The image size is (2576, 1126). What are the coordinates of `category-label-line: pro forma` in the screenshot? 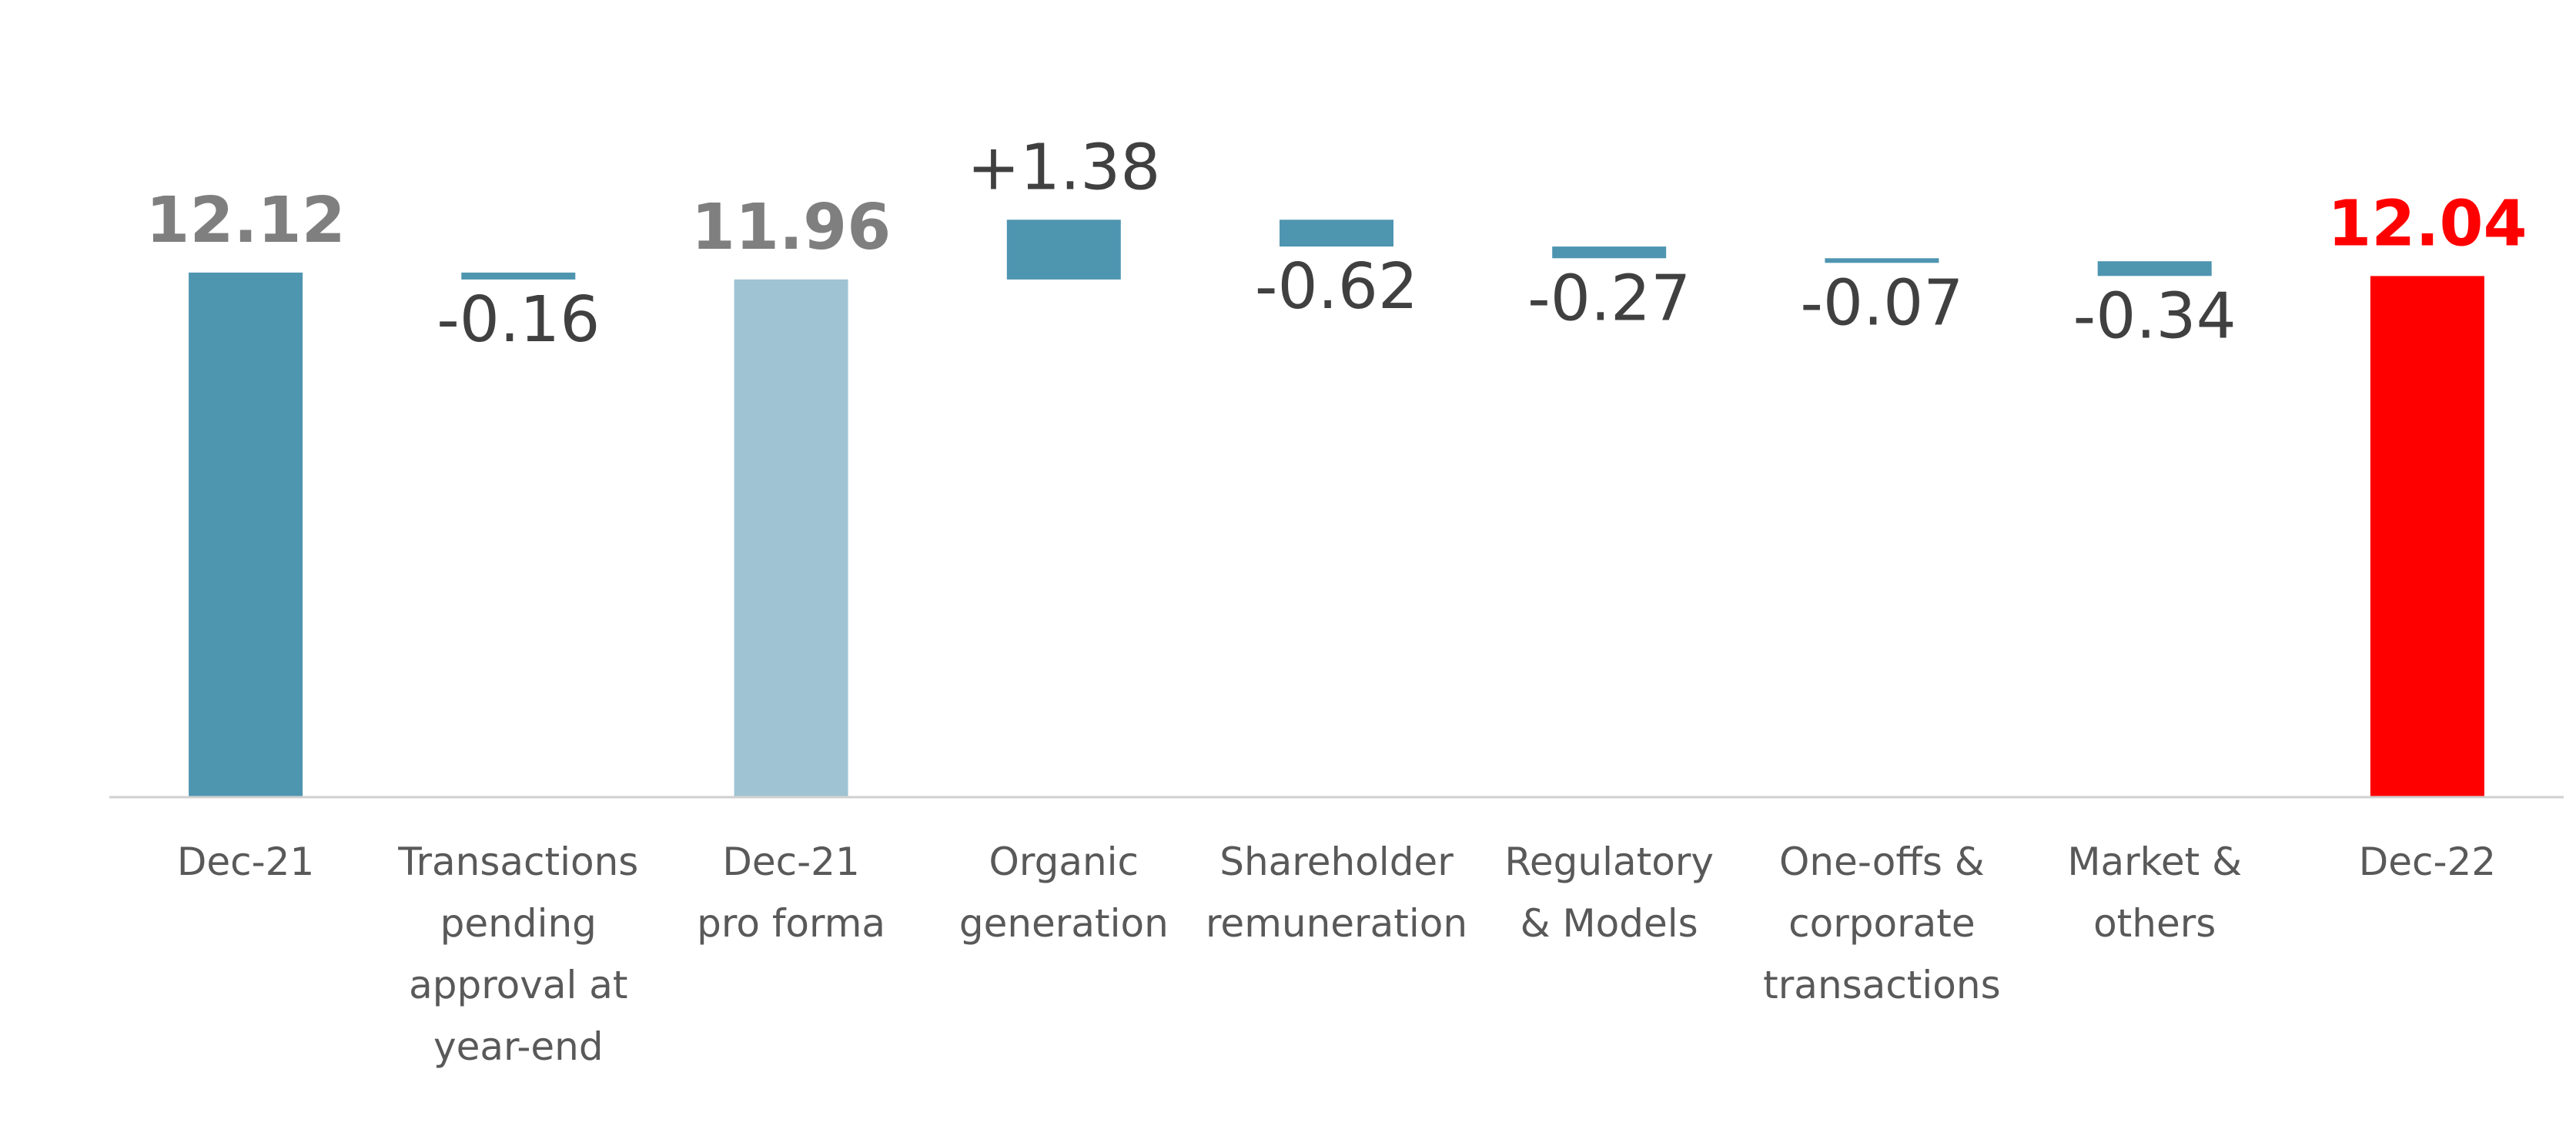 It's located at (791, 924).